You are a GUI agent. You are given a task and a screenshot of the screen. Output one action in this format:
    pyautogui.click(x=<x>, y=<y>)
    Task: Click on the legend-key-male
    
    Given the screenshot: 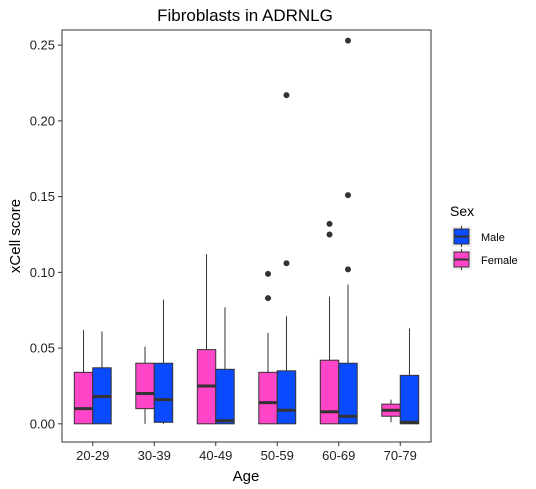 What is the action you would take?
    pyautogui.click(x=461, y=236)
    